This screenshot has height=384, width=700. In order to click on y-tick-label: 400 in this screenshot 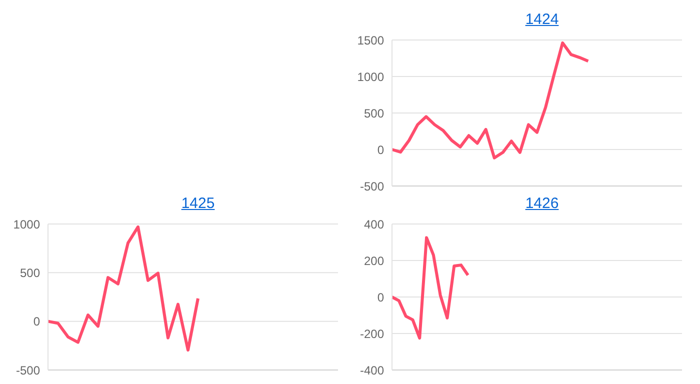, I will do `click(374, 224)`.